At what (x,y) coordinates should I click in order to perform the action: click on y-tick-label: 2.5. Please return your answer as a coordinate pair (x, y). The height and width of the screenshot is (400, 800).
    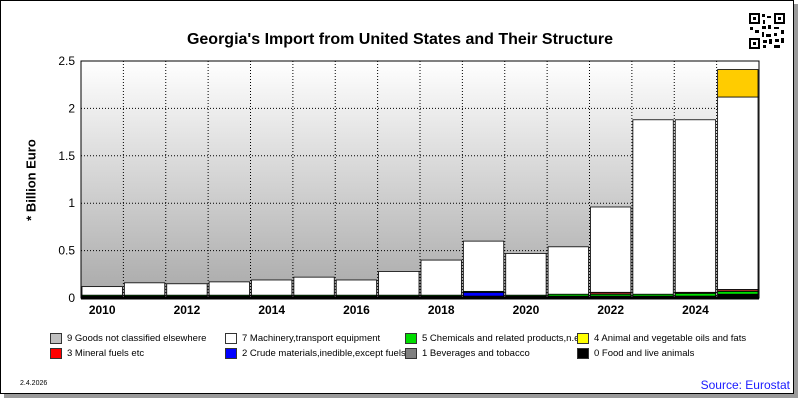
    Looking at the image, I should click on (66, 61).